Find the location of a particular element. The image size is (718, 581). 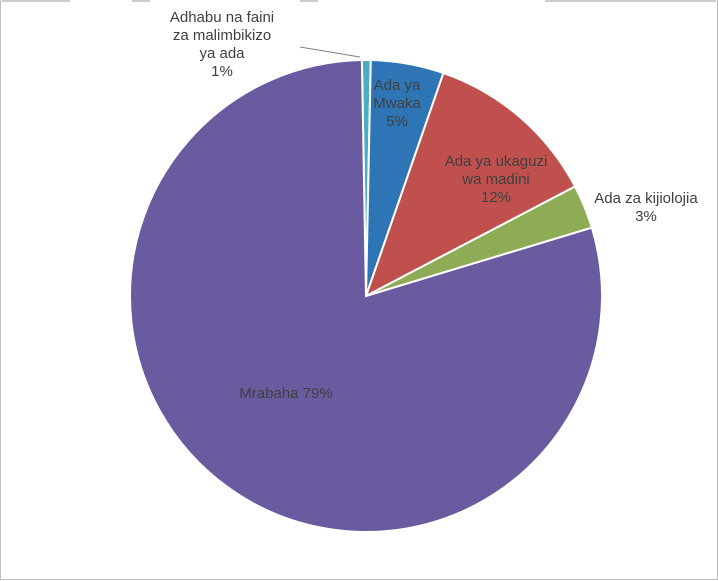

data-label-ada-ya-mwaka: Ada ya Mwaka 5% is located at coordinates (397, 103).